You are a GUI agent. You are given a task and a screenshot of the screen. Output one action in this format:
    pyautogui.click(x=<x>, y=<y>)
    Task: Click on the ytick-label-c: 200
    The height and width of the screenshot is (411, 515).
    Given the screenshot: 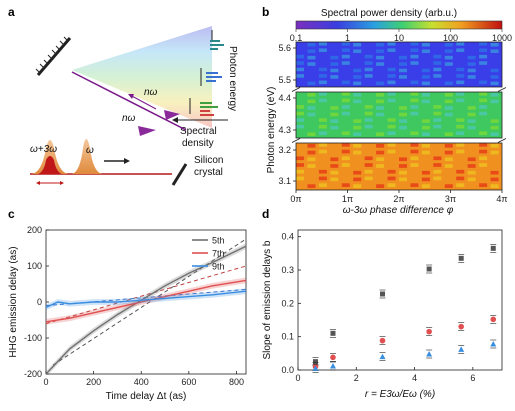 What is the action you would take?
    pyautogui.click(x=34, y=230)
    